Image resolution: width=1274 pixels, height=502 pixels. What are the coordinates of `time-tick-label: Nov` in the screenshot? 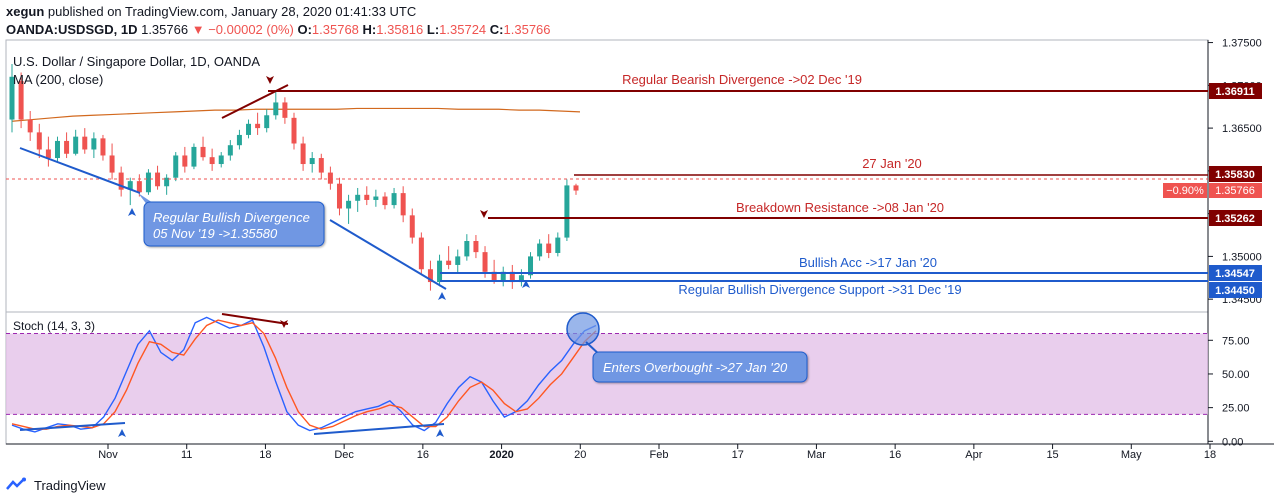 It's located at (108, 455).